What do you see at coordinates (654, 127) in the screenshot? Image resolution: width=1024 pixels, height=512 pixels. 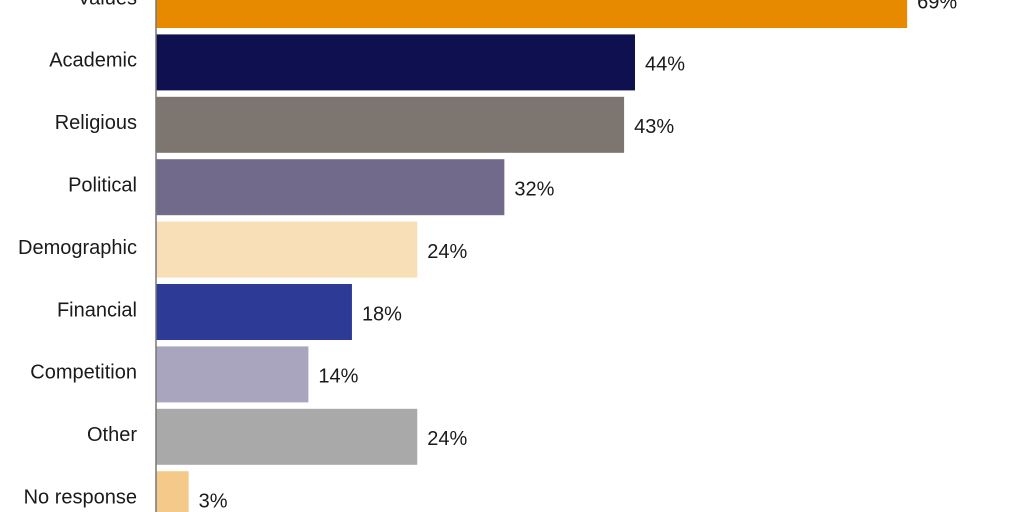 I see `value-label: 43%` at bounding box center [654, 127].